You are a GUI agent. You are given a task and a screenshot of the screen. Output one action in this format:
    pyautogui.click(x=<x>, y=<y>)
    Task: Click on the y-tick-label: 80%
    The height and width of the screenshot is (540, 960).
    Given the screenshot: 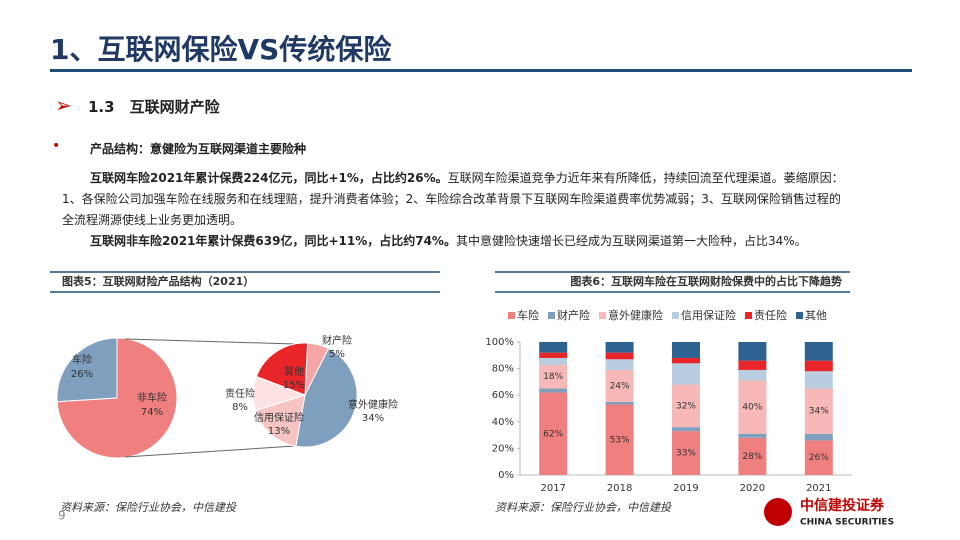 What is the action you would take?
    pyautogui.click(x=503, y=369)
    